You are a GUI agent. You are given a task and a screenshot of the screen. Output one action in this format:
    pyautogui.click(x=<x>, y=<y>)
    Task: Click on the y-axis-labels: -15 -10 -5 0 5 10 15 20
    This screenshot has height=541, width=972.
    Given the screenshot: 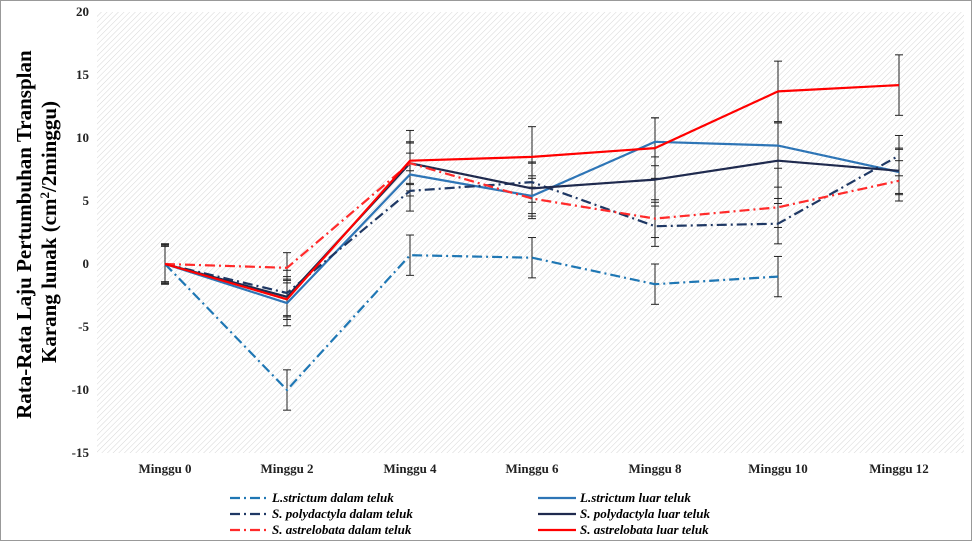 What is the action you would take?
    pyautogui.click(x=81, y=232)
    